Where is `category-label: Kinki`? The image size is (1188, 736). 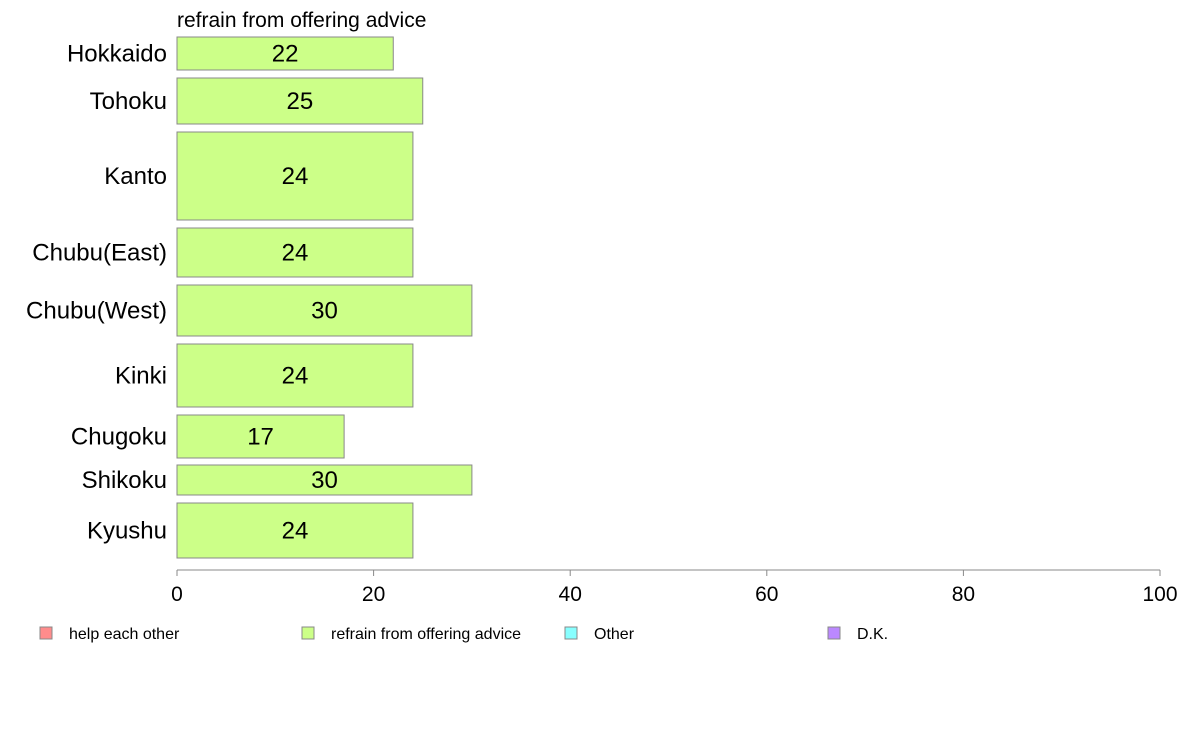 category-label: Kinki is located at coordinates (141, 376).